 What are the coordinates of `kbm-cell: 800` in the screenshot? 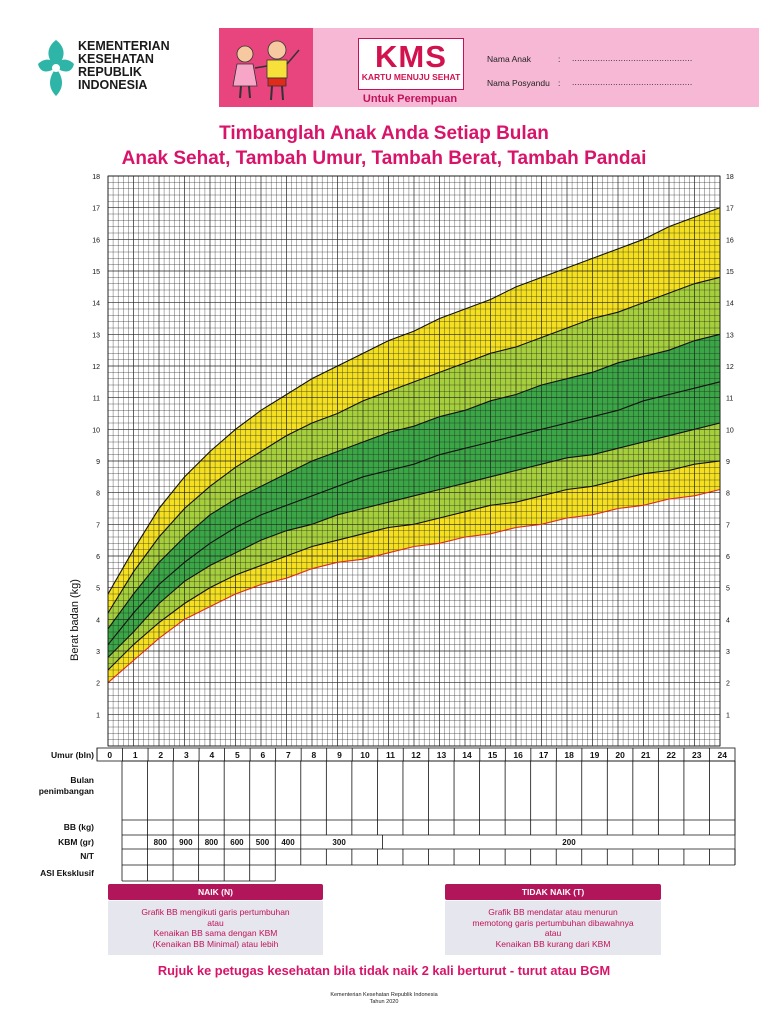 It's located at (161, 842).